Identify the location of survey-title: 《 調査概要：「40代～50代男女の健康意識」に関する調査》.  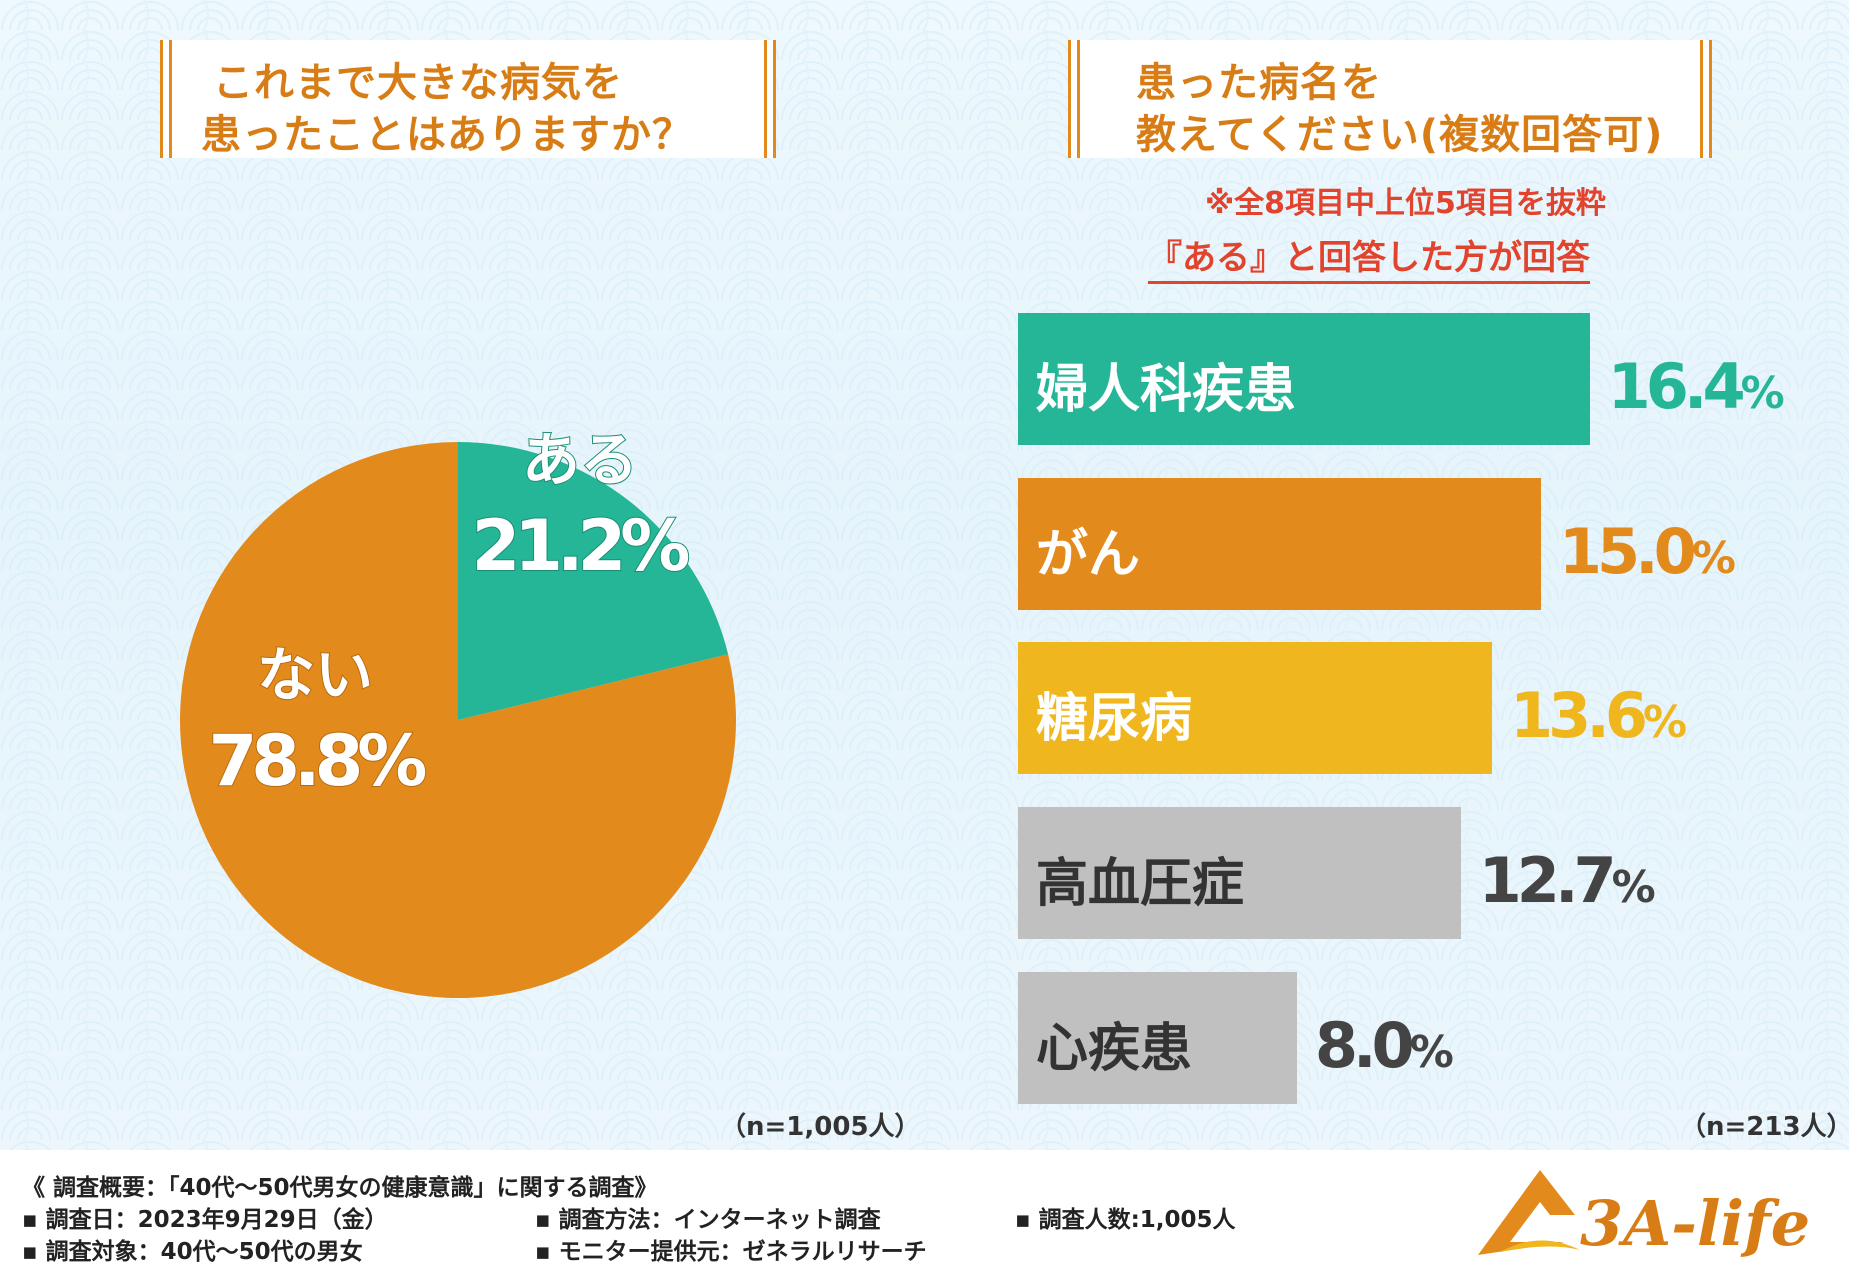
(340, 1188).